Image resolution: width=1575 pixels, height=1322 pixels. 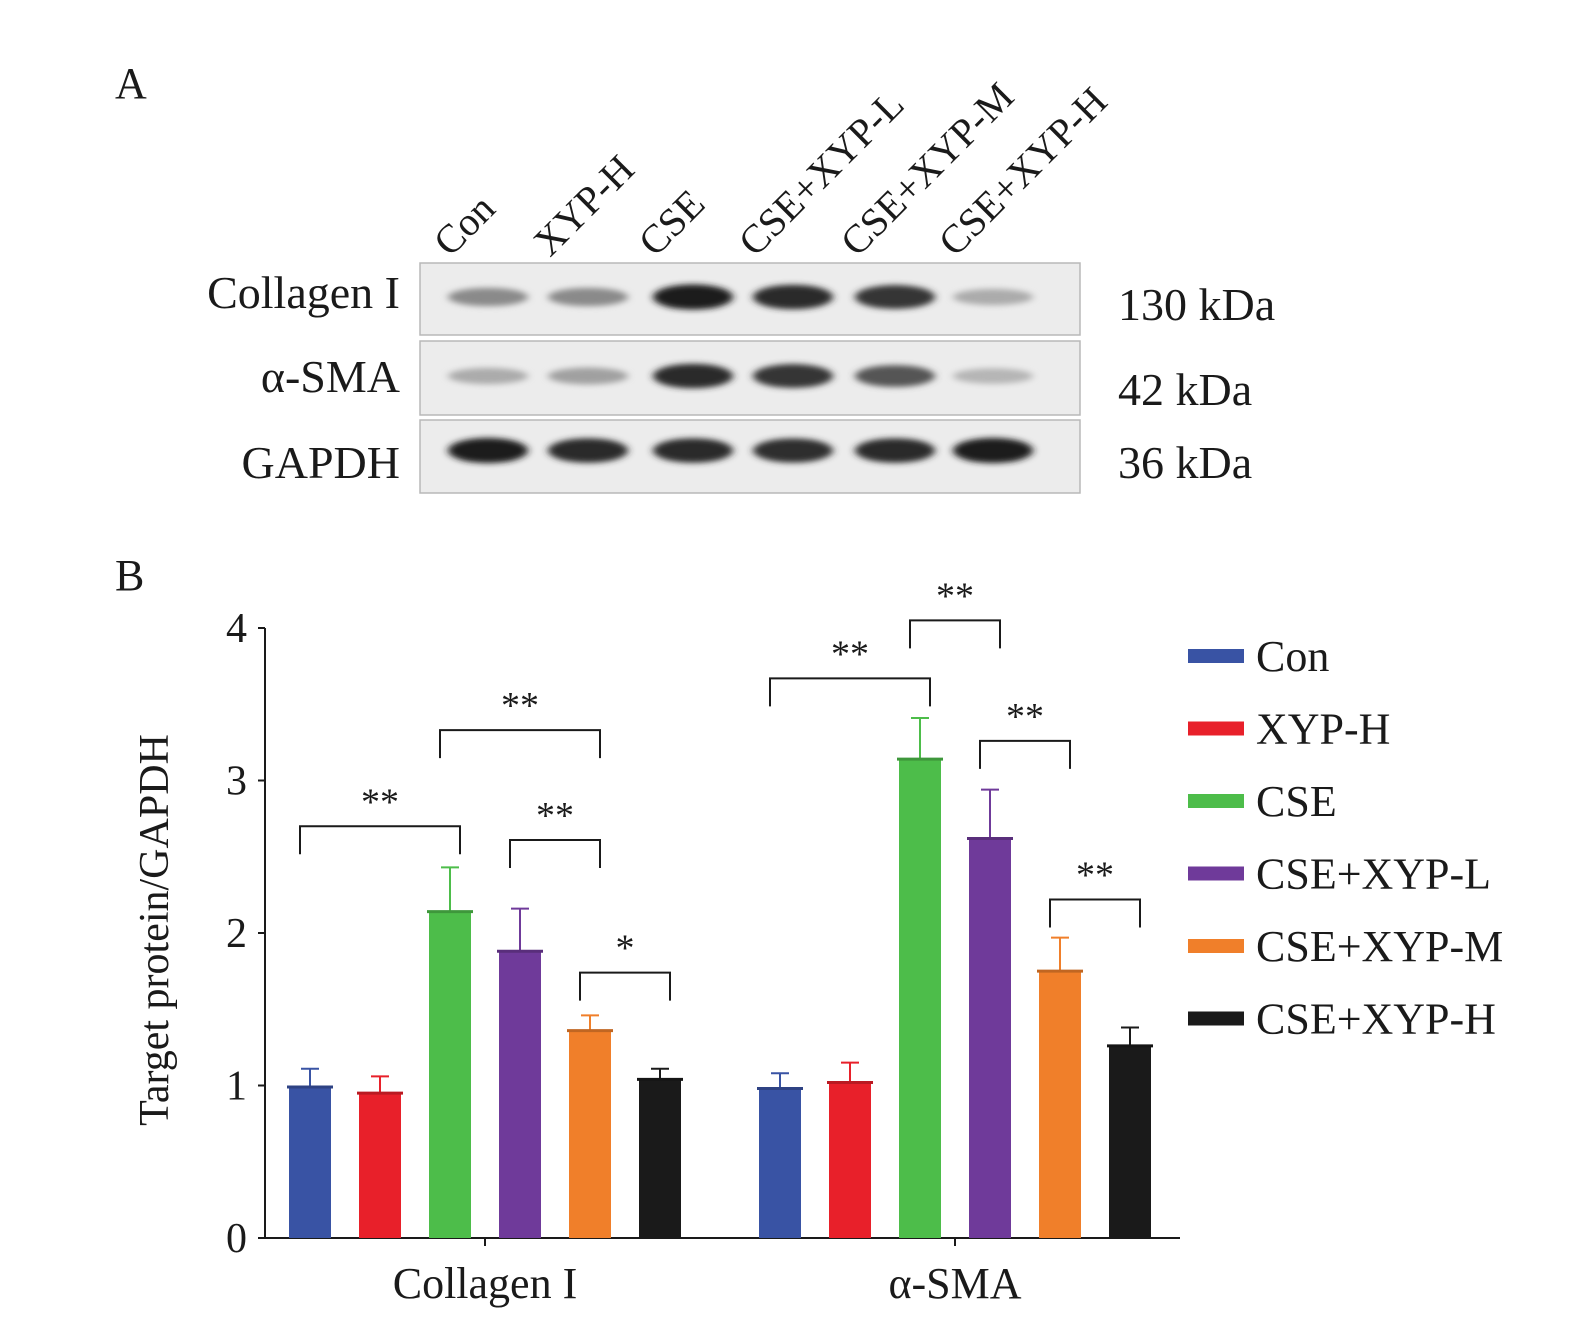 I want to click on panel-a-label: A, so click(x=131, y=83).